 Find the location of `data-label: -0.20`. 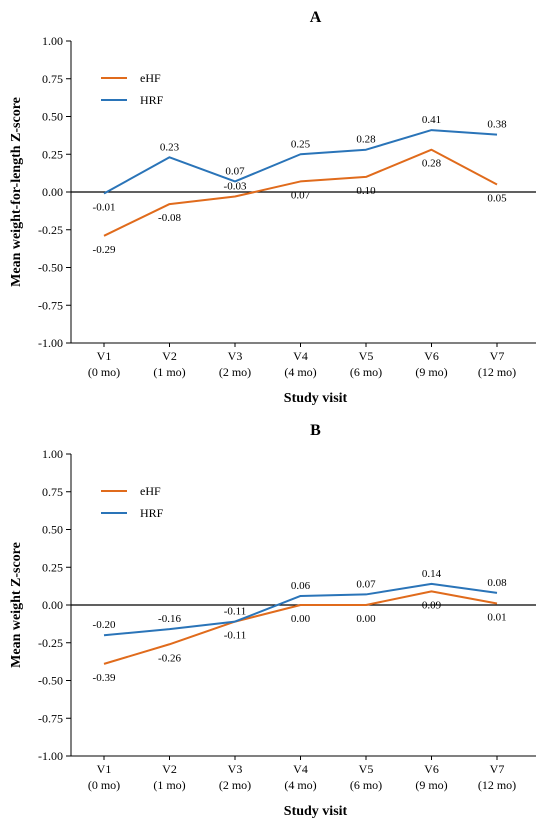

data-label: -0.20 is located at coordinates (104, 625).